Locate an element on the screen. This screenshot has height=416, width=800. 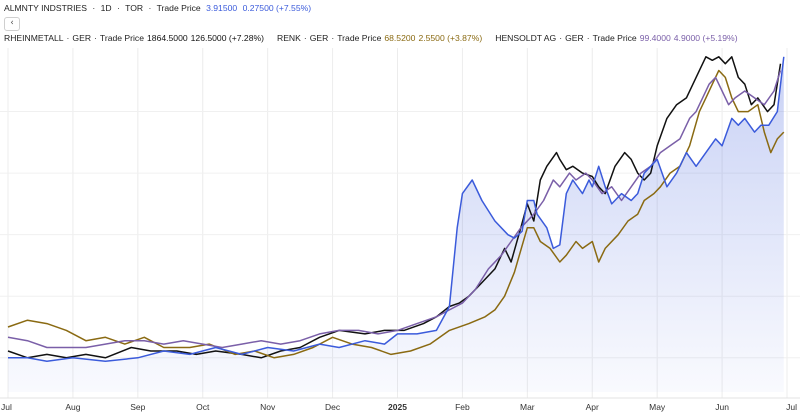
compare-symbol-name: RENK is located at coordinates (288, 38).